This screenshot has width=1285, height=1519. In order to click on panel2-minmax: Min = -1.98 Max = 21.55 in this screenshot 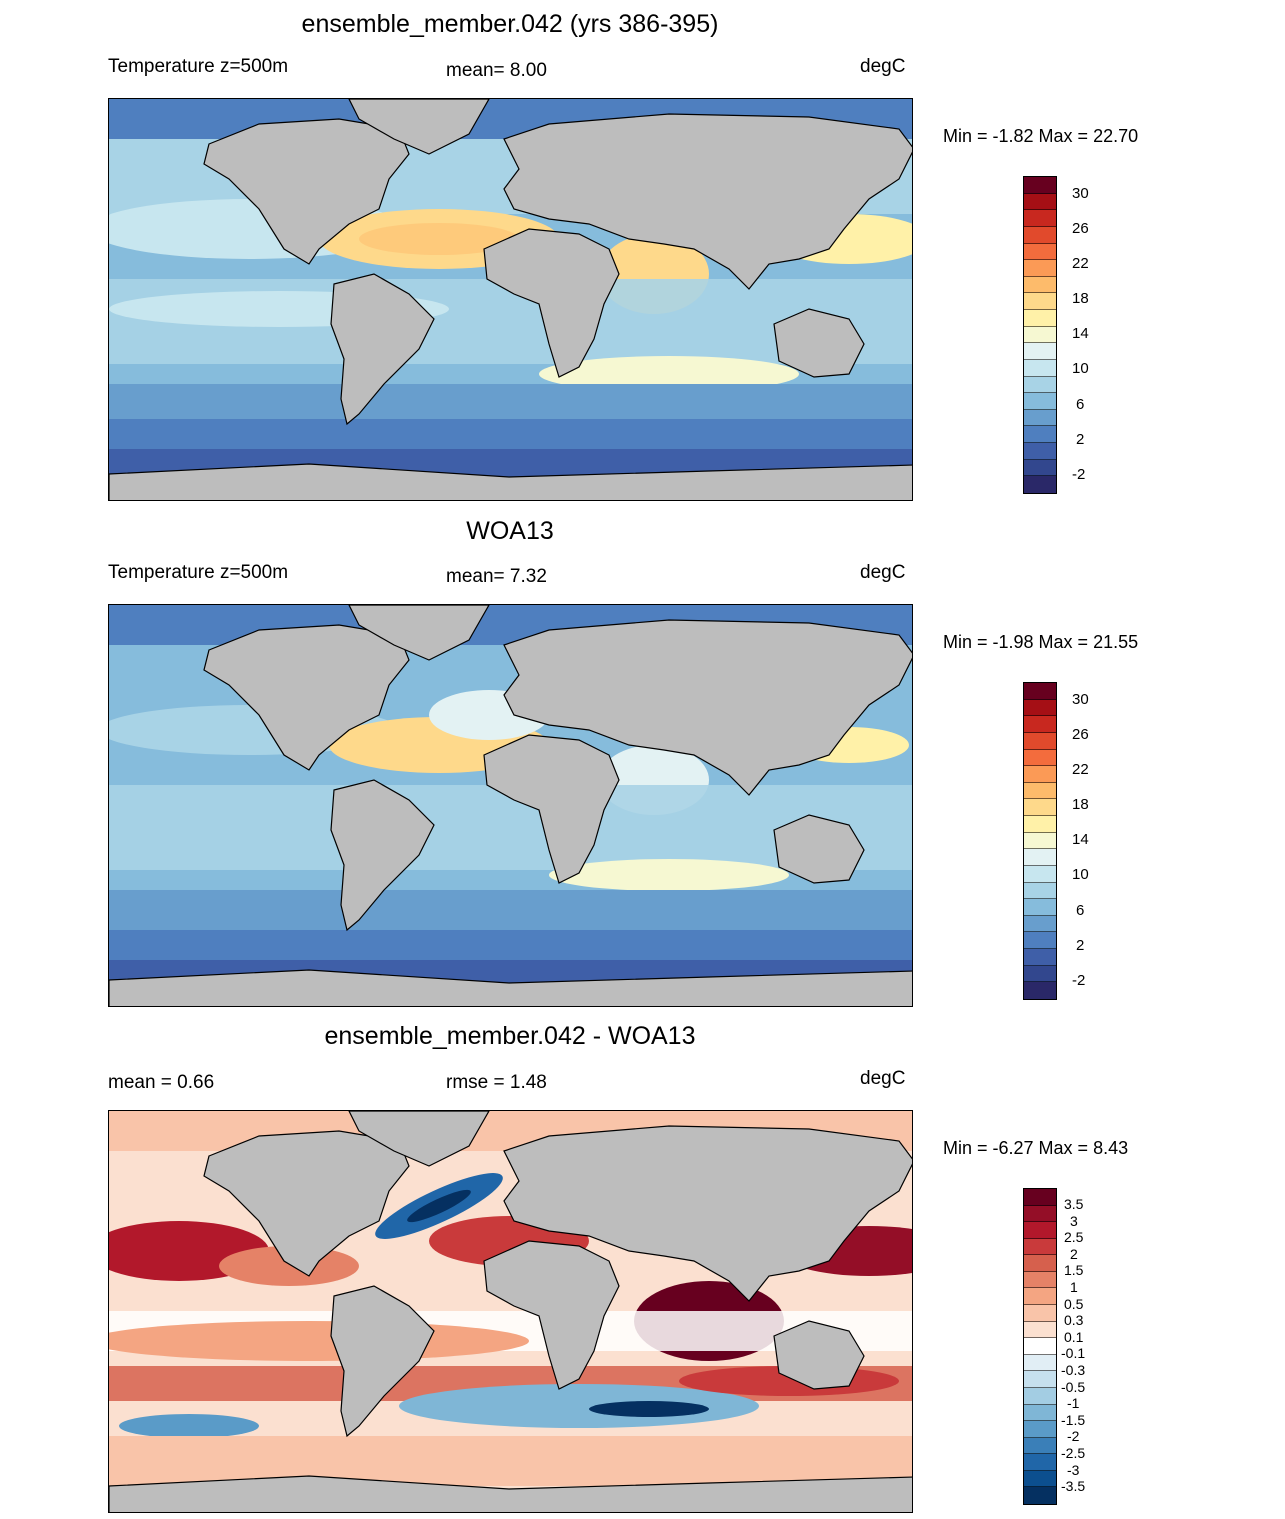, I will do `click(1041, 642)`.